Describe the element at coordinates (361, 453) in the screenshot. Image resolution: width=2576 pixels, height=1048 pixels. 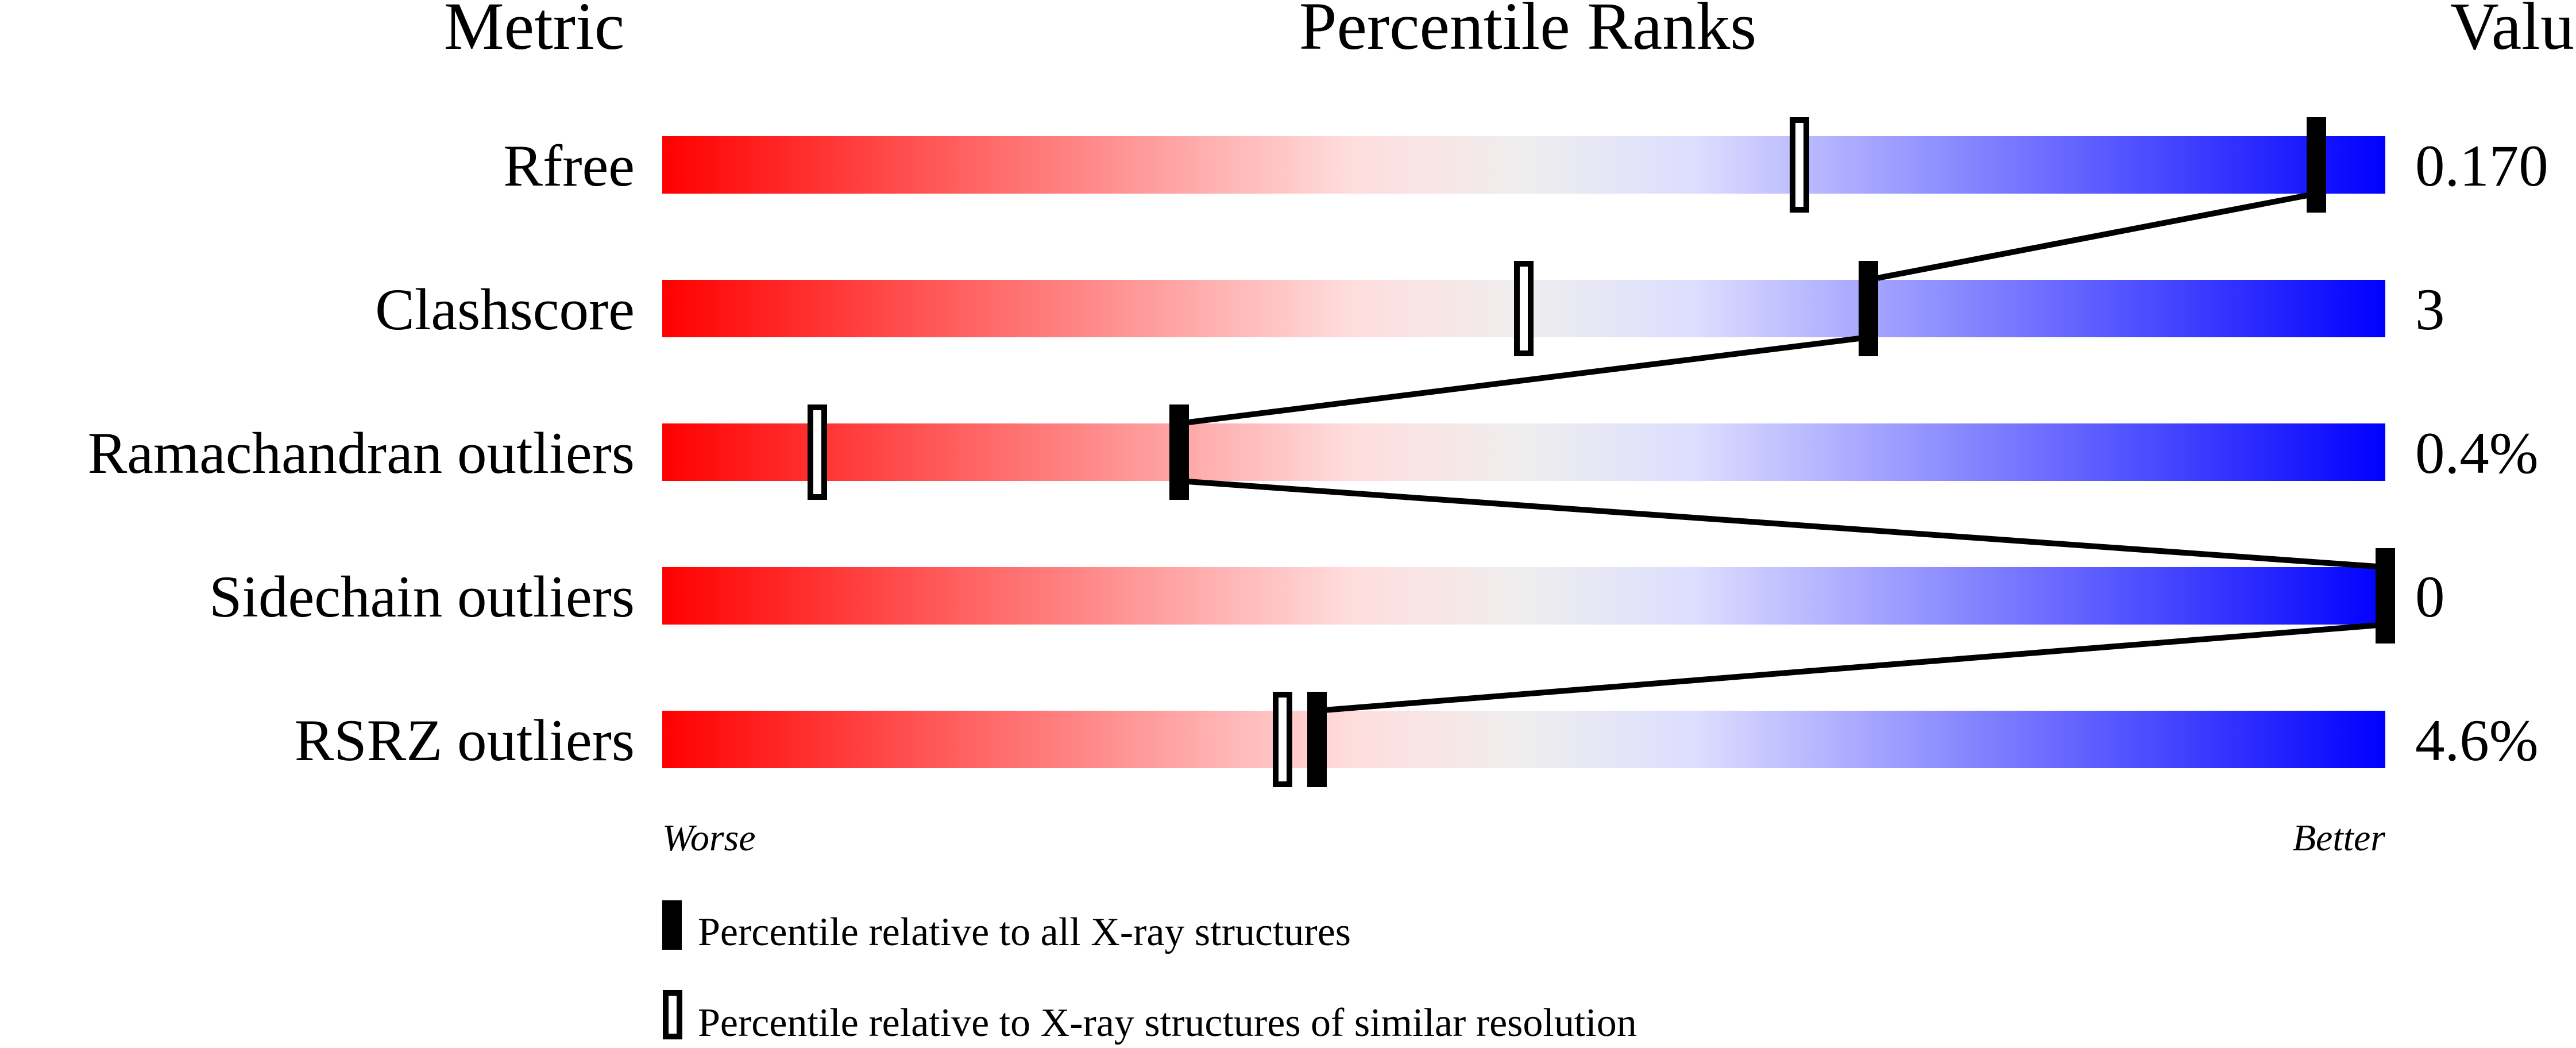
I see `metric-label: Ramachandran outliers` at that location.